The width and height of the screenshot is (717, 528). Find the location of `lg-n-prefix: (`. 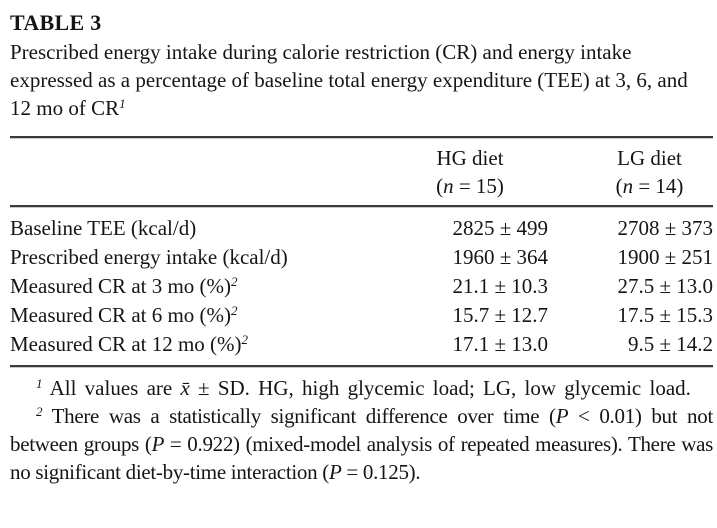

lg-n-prefix: ( is located at coordinates (619, 186).